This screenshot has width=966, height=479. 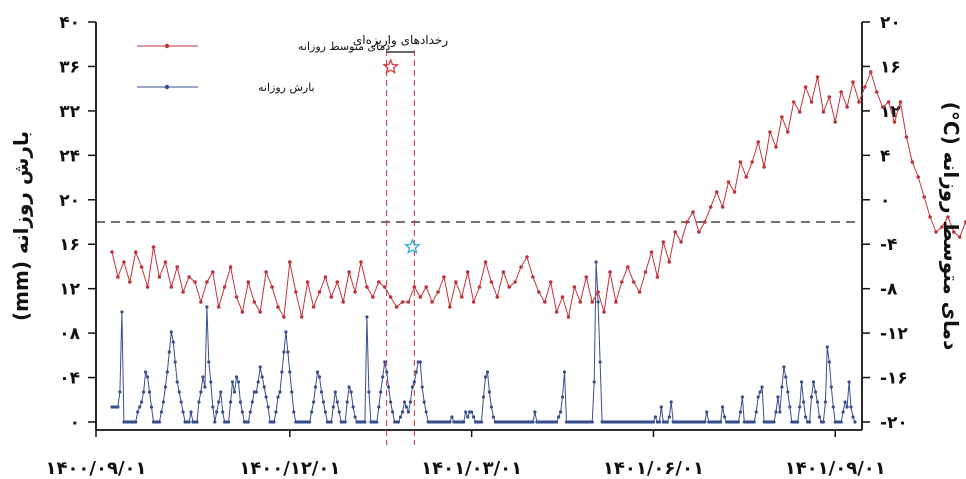 I want to click on debris-event-lines, so click(x=400, y=247).